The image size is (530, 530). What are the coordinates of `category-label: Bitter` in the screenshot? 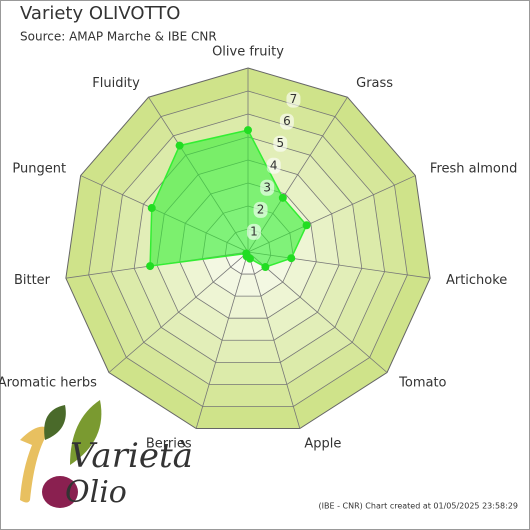 It's located at (32, 280).